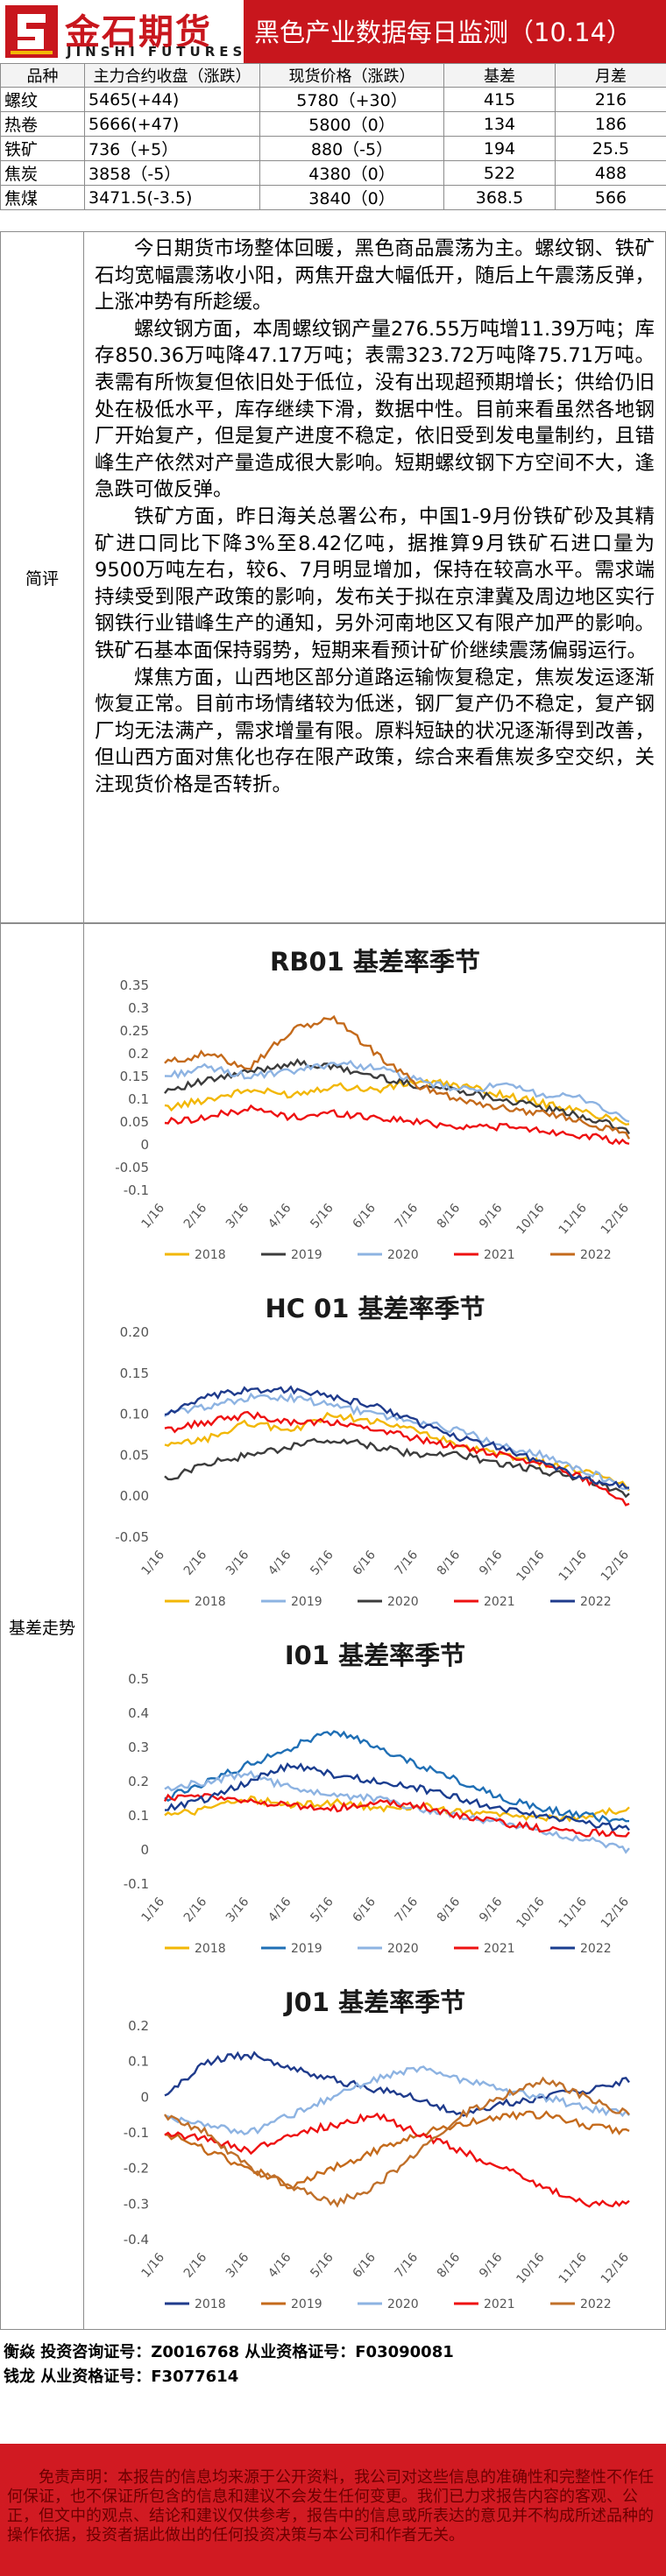 The height and width of the screenshot is (2576, 666). I want to click on x-tick-label: 3/16, so click(238, 2265).